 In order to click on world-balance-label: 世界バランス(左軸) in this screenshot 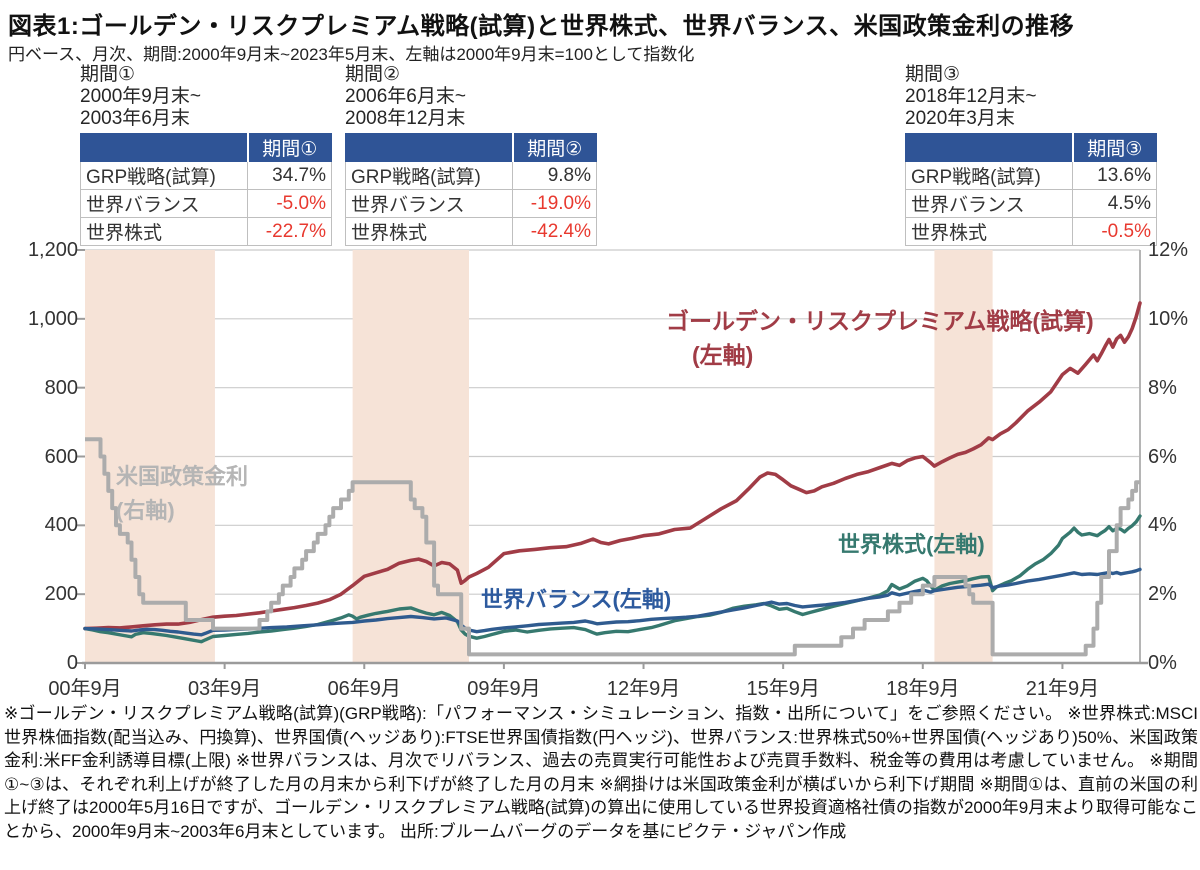, I will do `click(576, 599)`.